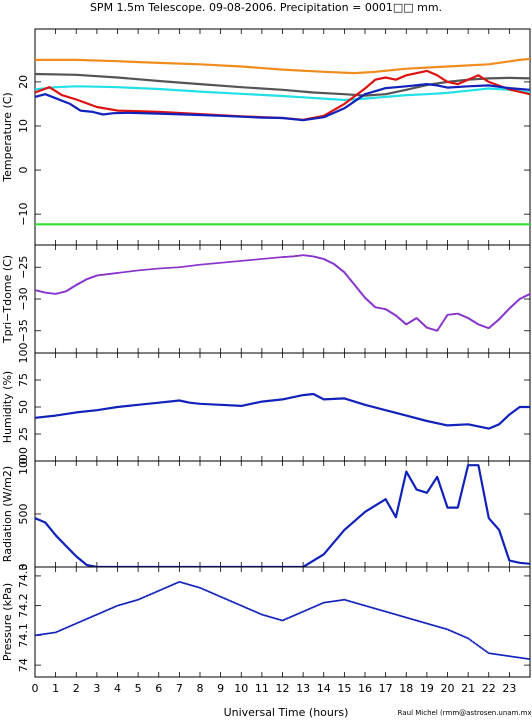 Image resolution: width=532 pixels, height=723 pixels. I want to click on x-tick-label: 13, so click(303, 688).